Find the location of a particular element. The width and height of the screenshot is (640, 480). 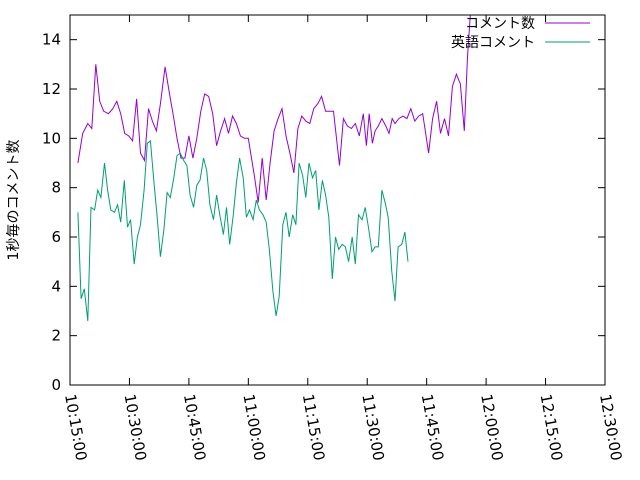

y-tick-label-2: 4 is located at coordinates (56, 286).